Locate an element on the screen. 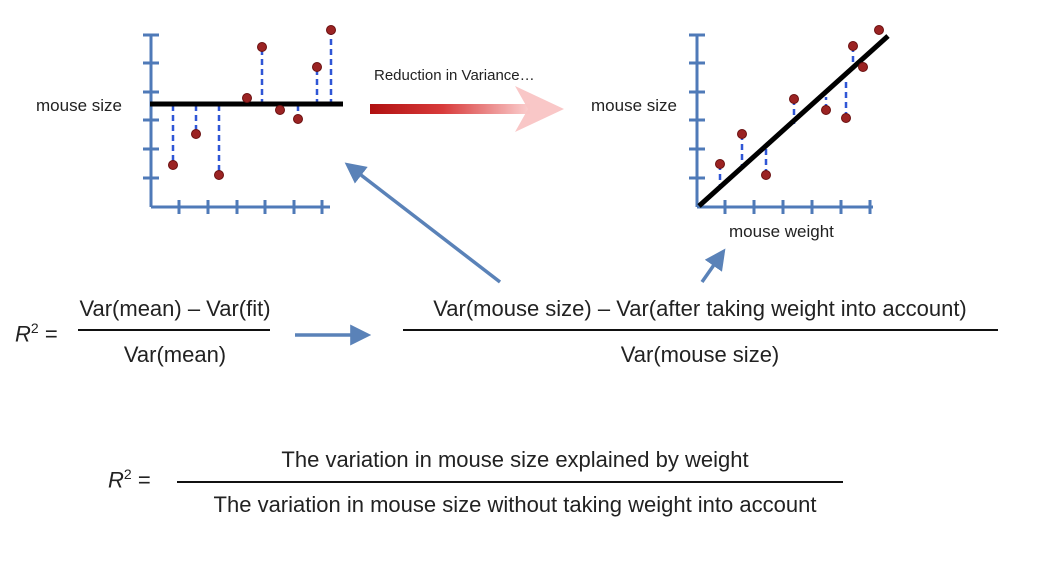 The image size is (1047, 561). left-plot-points is located at coordinates (252, 102).